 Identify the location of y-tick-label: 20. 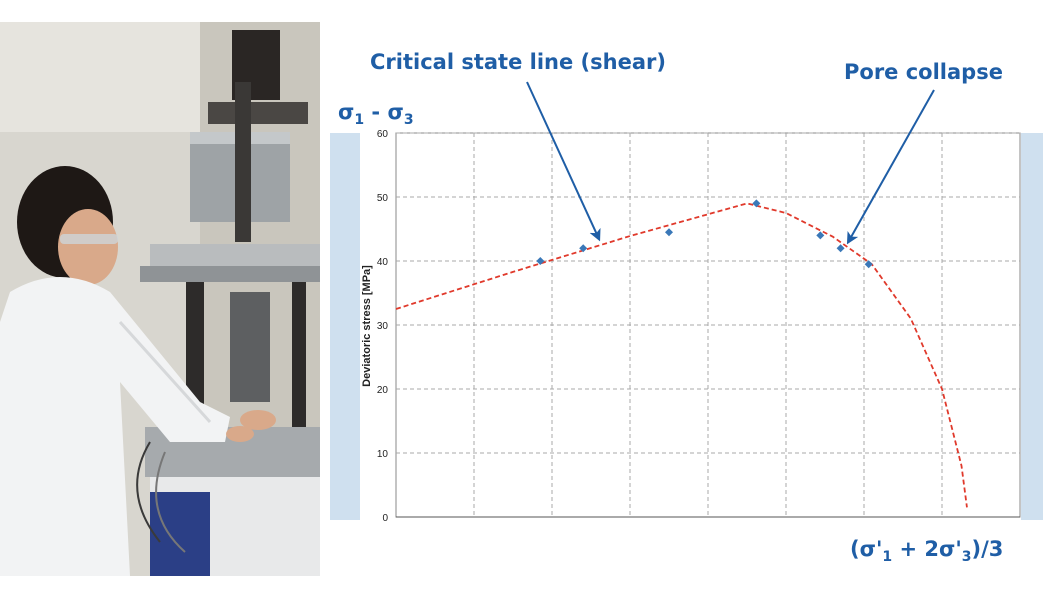
(383, 390).